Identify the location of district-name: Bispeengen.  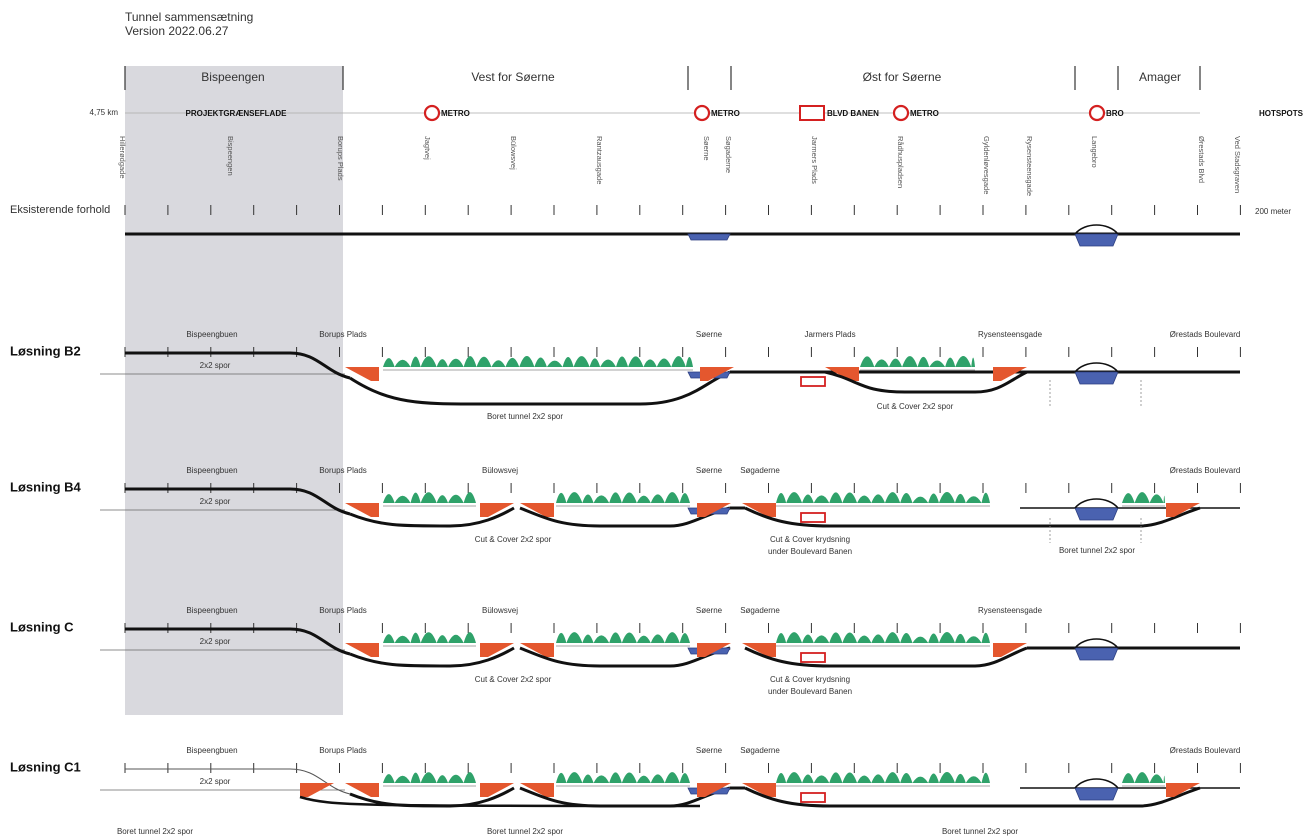
(232, 77).